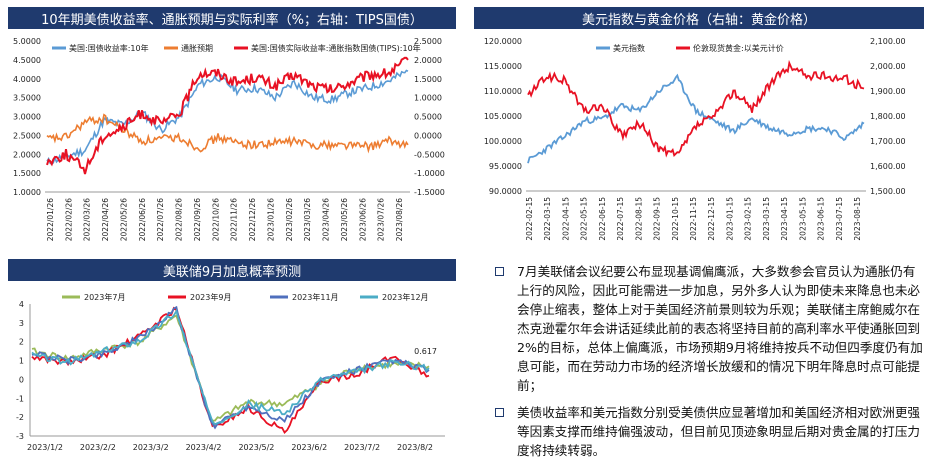  What do you see at coordinates (888, 141) in the screenshot?
I see `y-right-tick-label: 1,700.00` at bounding box center [888, 141].